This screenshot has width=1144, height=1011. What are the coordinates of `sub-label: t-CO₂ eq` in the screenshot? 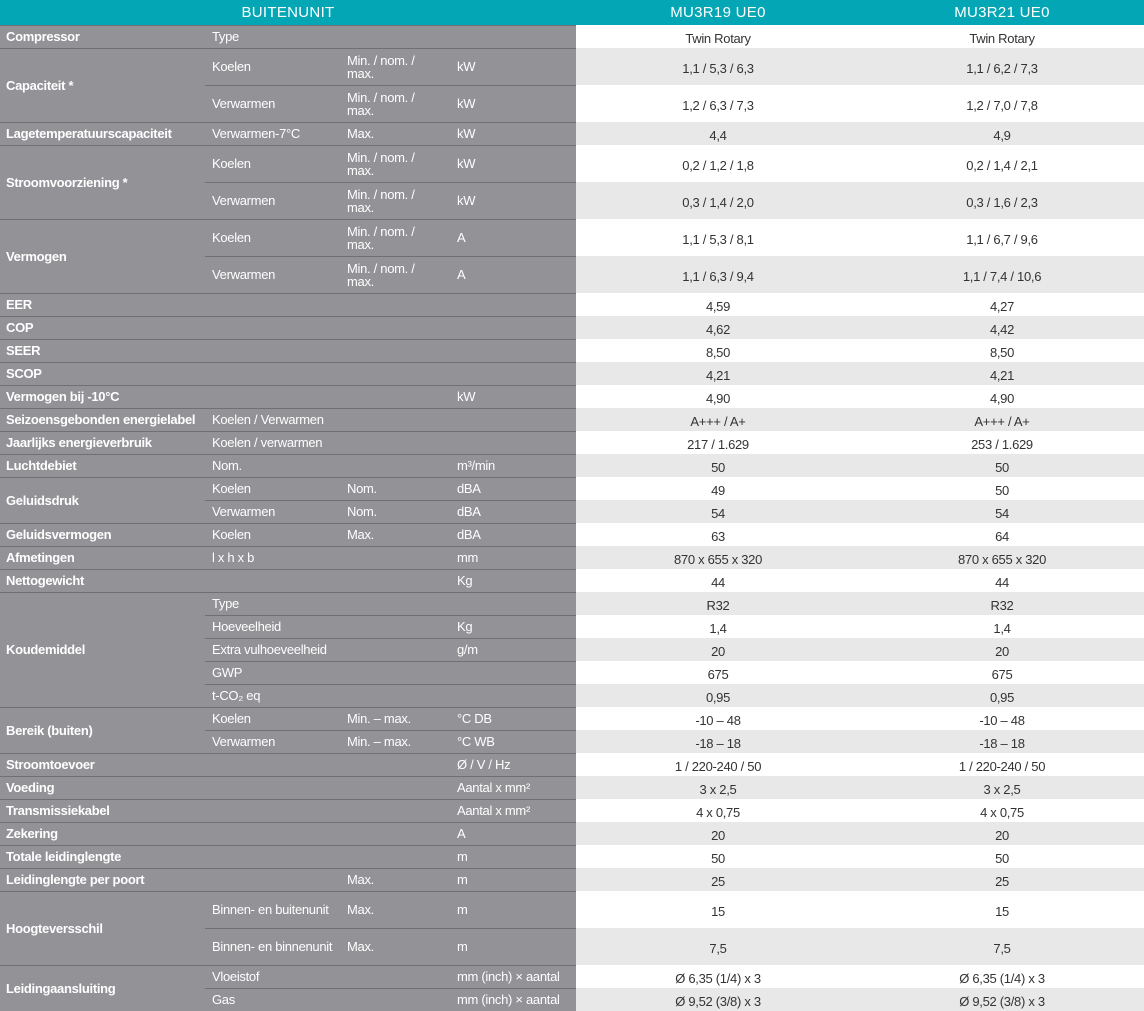 It's located at (272, 695).